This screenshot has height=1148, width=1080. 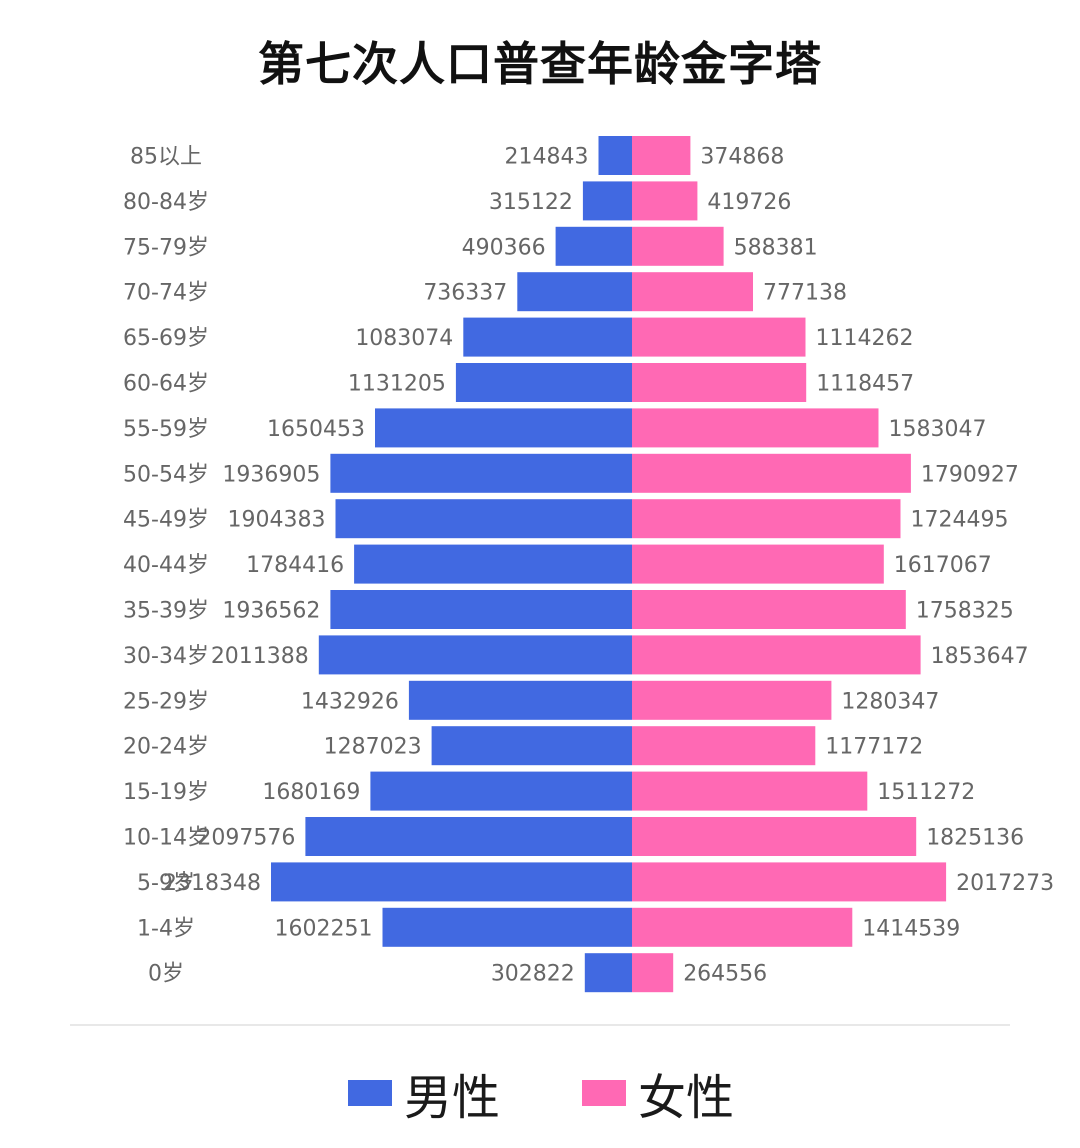 What do you see at coordinates (166, 474) in the screenshot?
I see `age-group-label: 50-54岁` at bounding box center [166, 474].